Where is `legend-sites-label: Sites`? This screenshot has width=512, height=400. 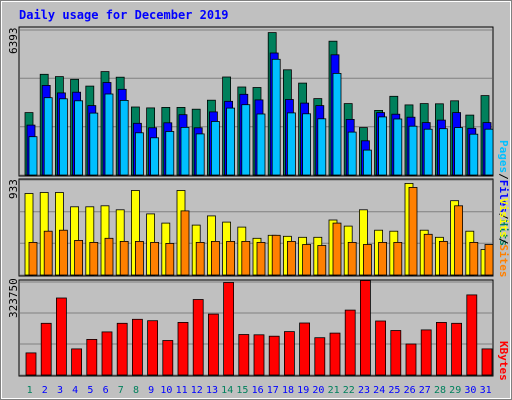 legend-sites-label: Sites is located at coordinates (503, 260).